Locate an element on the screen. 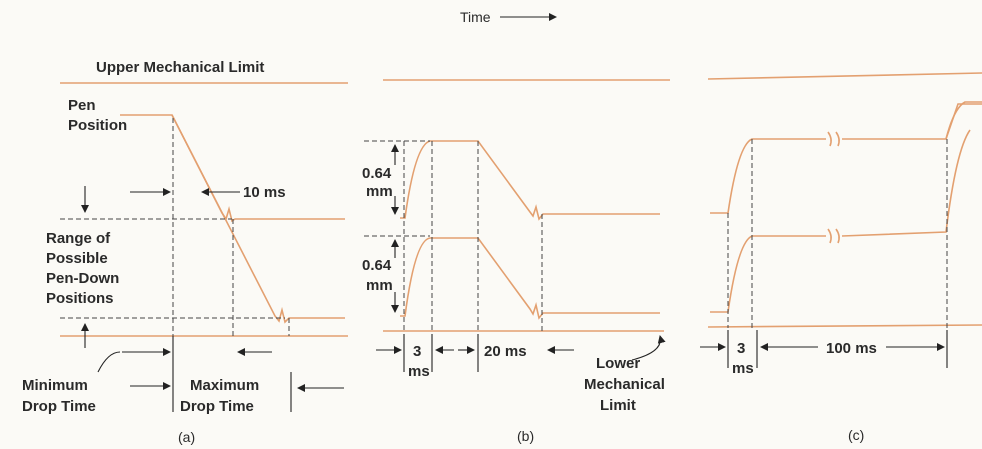  pen-position-label-2: Position is located at coordinates (97, 125).